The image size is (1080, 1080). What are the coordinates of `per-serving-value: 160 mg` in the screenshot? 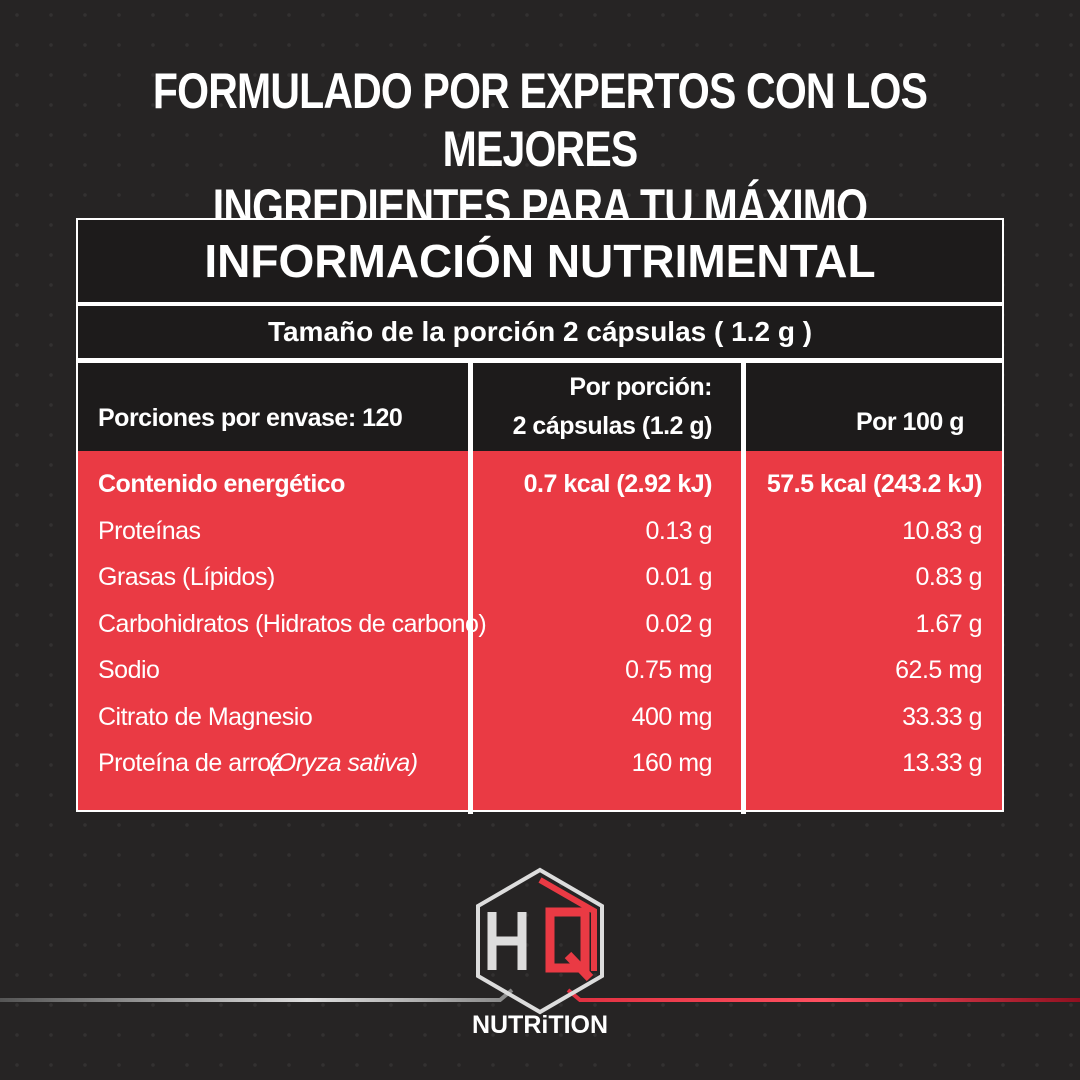 It's located at (672, 763).